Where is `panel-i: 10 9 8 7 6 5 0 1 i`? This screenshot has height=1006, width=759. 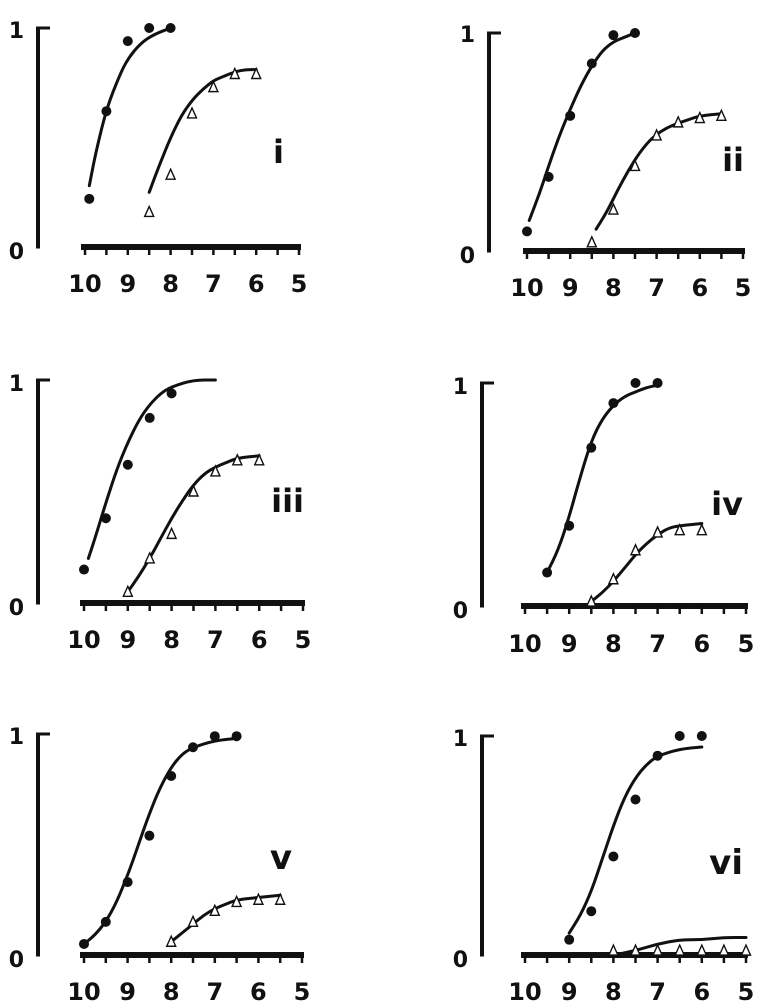
panel-i: 10 9 8 7 6 5 0 1 i is located at coordinates (158, 158).